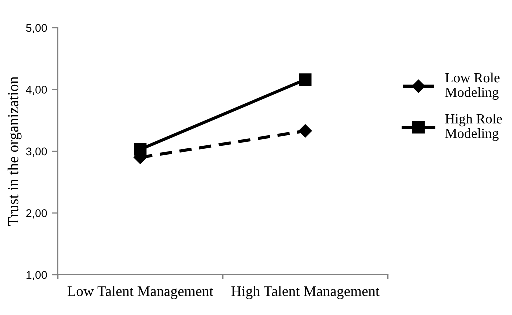 The width and height of the screenshot is (512, 315). Describe the element at coordinates (15, 151) in the screenshot. I see `y-axis-title: Trust in the organization` at that location.